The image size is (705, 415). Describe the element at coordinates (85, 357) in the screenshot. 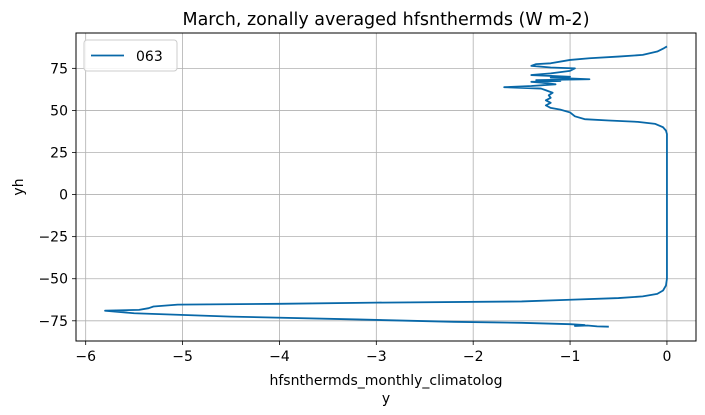

I see `x-tick-label: −6` at that location.